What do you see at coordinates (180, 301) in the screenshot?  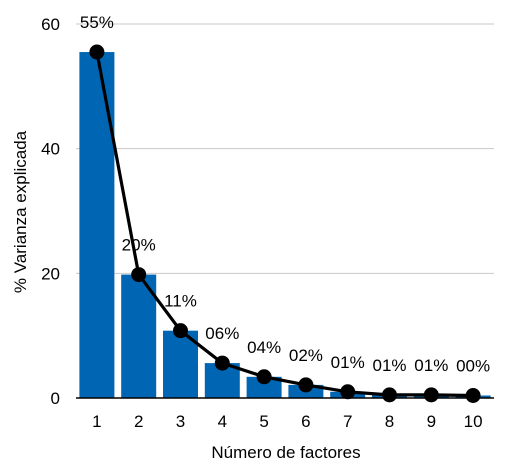 I see `data-label: 11%` at bounding box center [180, 301].